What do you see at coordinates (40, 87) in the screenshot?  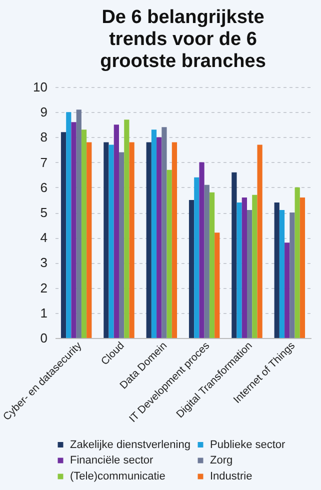 I see `y-tick-label: 10` at bounding box center [40, 87].